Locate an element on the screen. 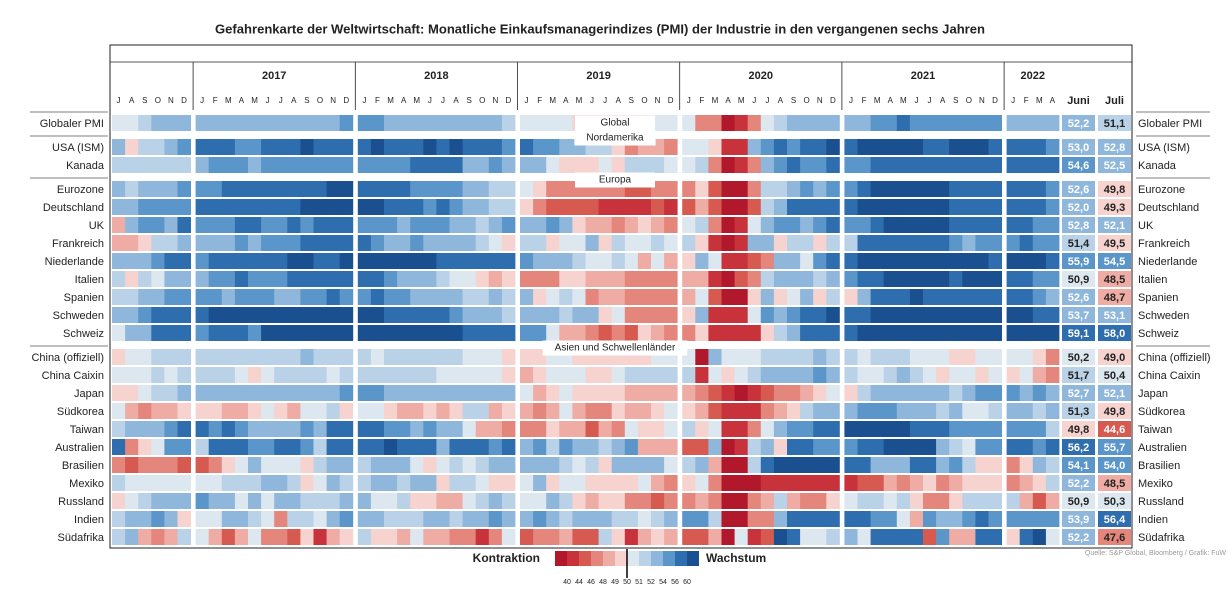 This screenshot has width=1232, height=595. legend-tick: 56 is located at coordinates (675, 582).